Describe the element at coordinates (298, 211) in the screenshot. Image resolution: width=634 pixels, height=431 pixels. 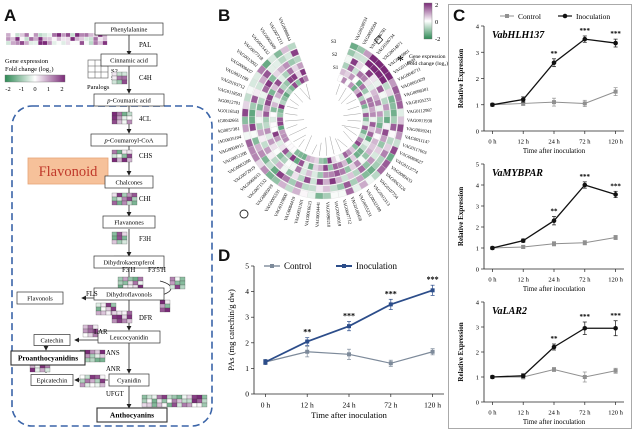
I see `gene-label: VAG0031101` at that location.